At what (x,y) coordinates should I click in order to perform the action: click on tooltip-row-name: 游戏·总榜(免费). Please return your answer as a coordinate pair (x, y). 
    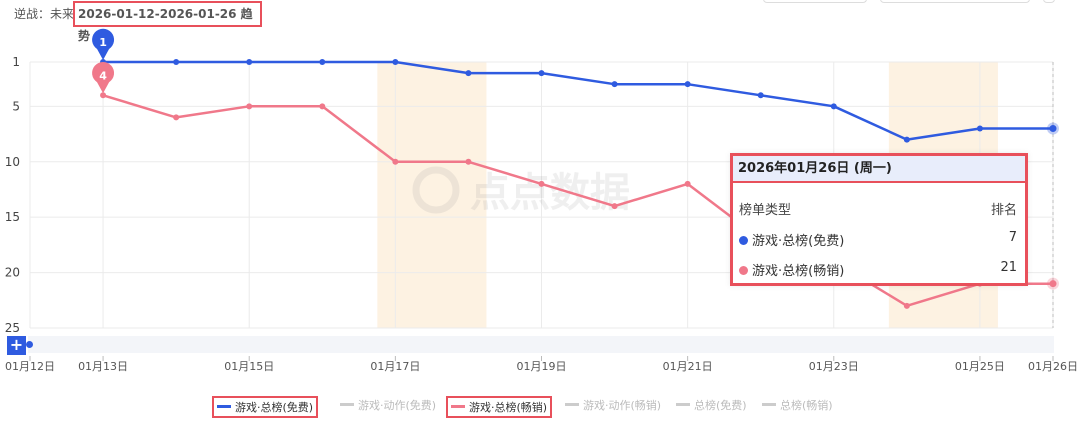
    Looking at the image, I should click on (798, 241).